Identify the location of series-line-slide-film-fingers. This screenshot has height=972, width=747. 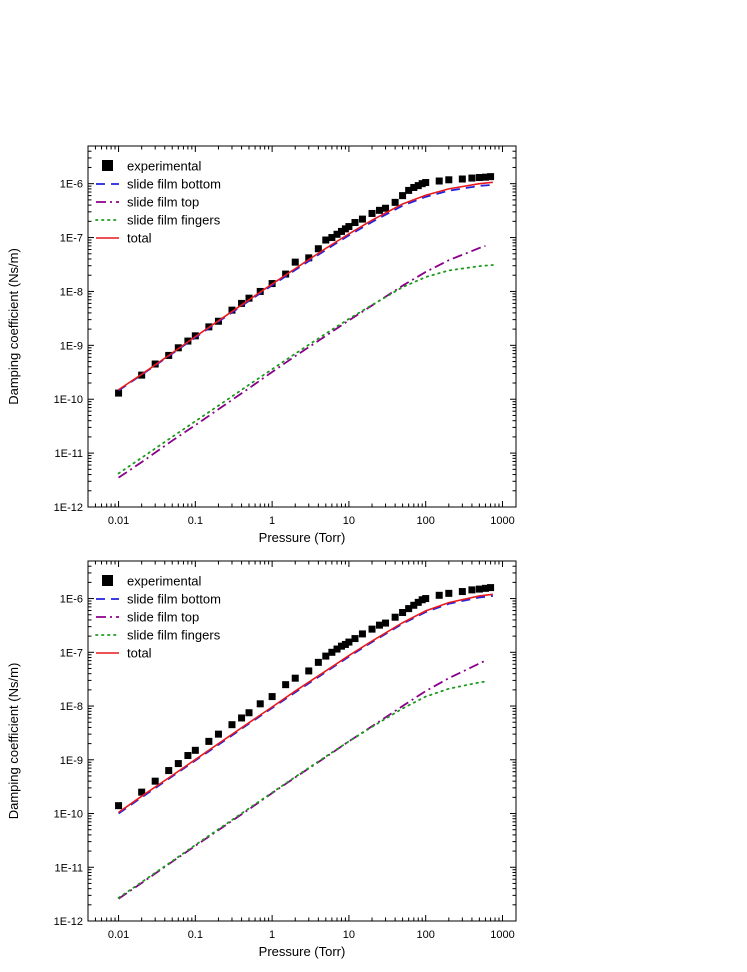
(305, 369).